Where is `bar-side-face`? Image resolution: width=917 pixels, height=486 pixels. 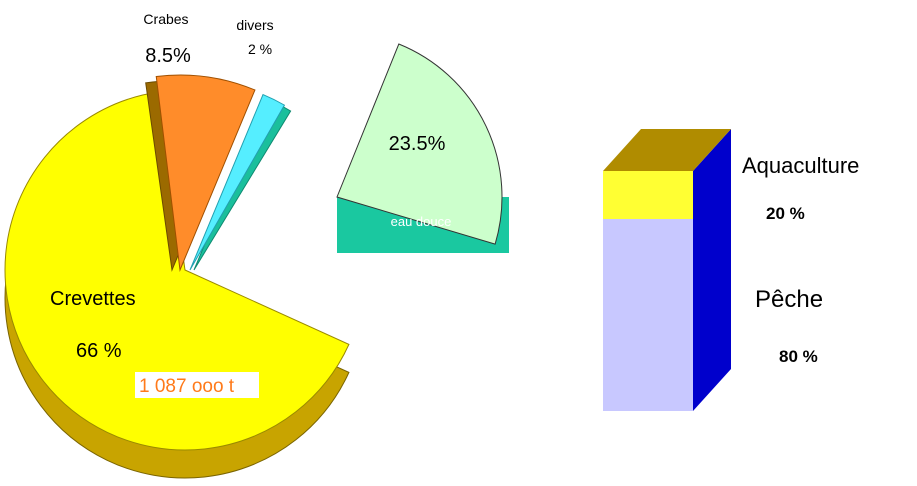 bar-side-face is located at coordinates (712, 270).